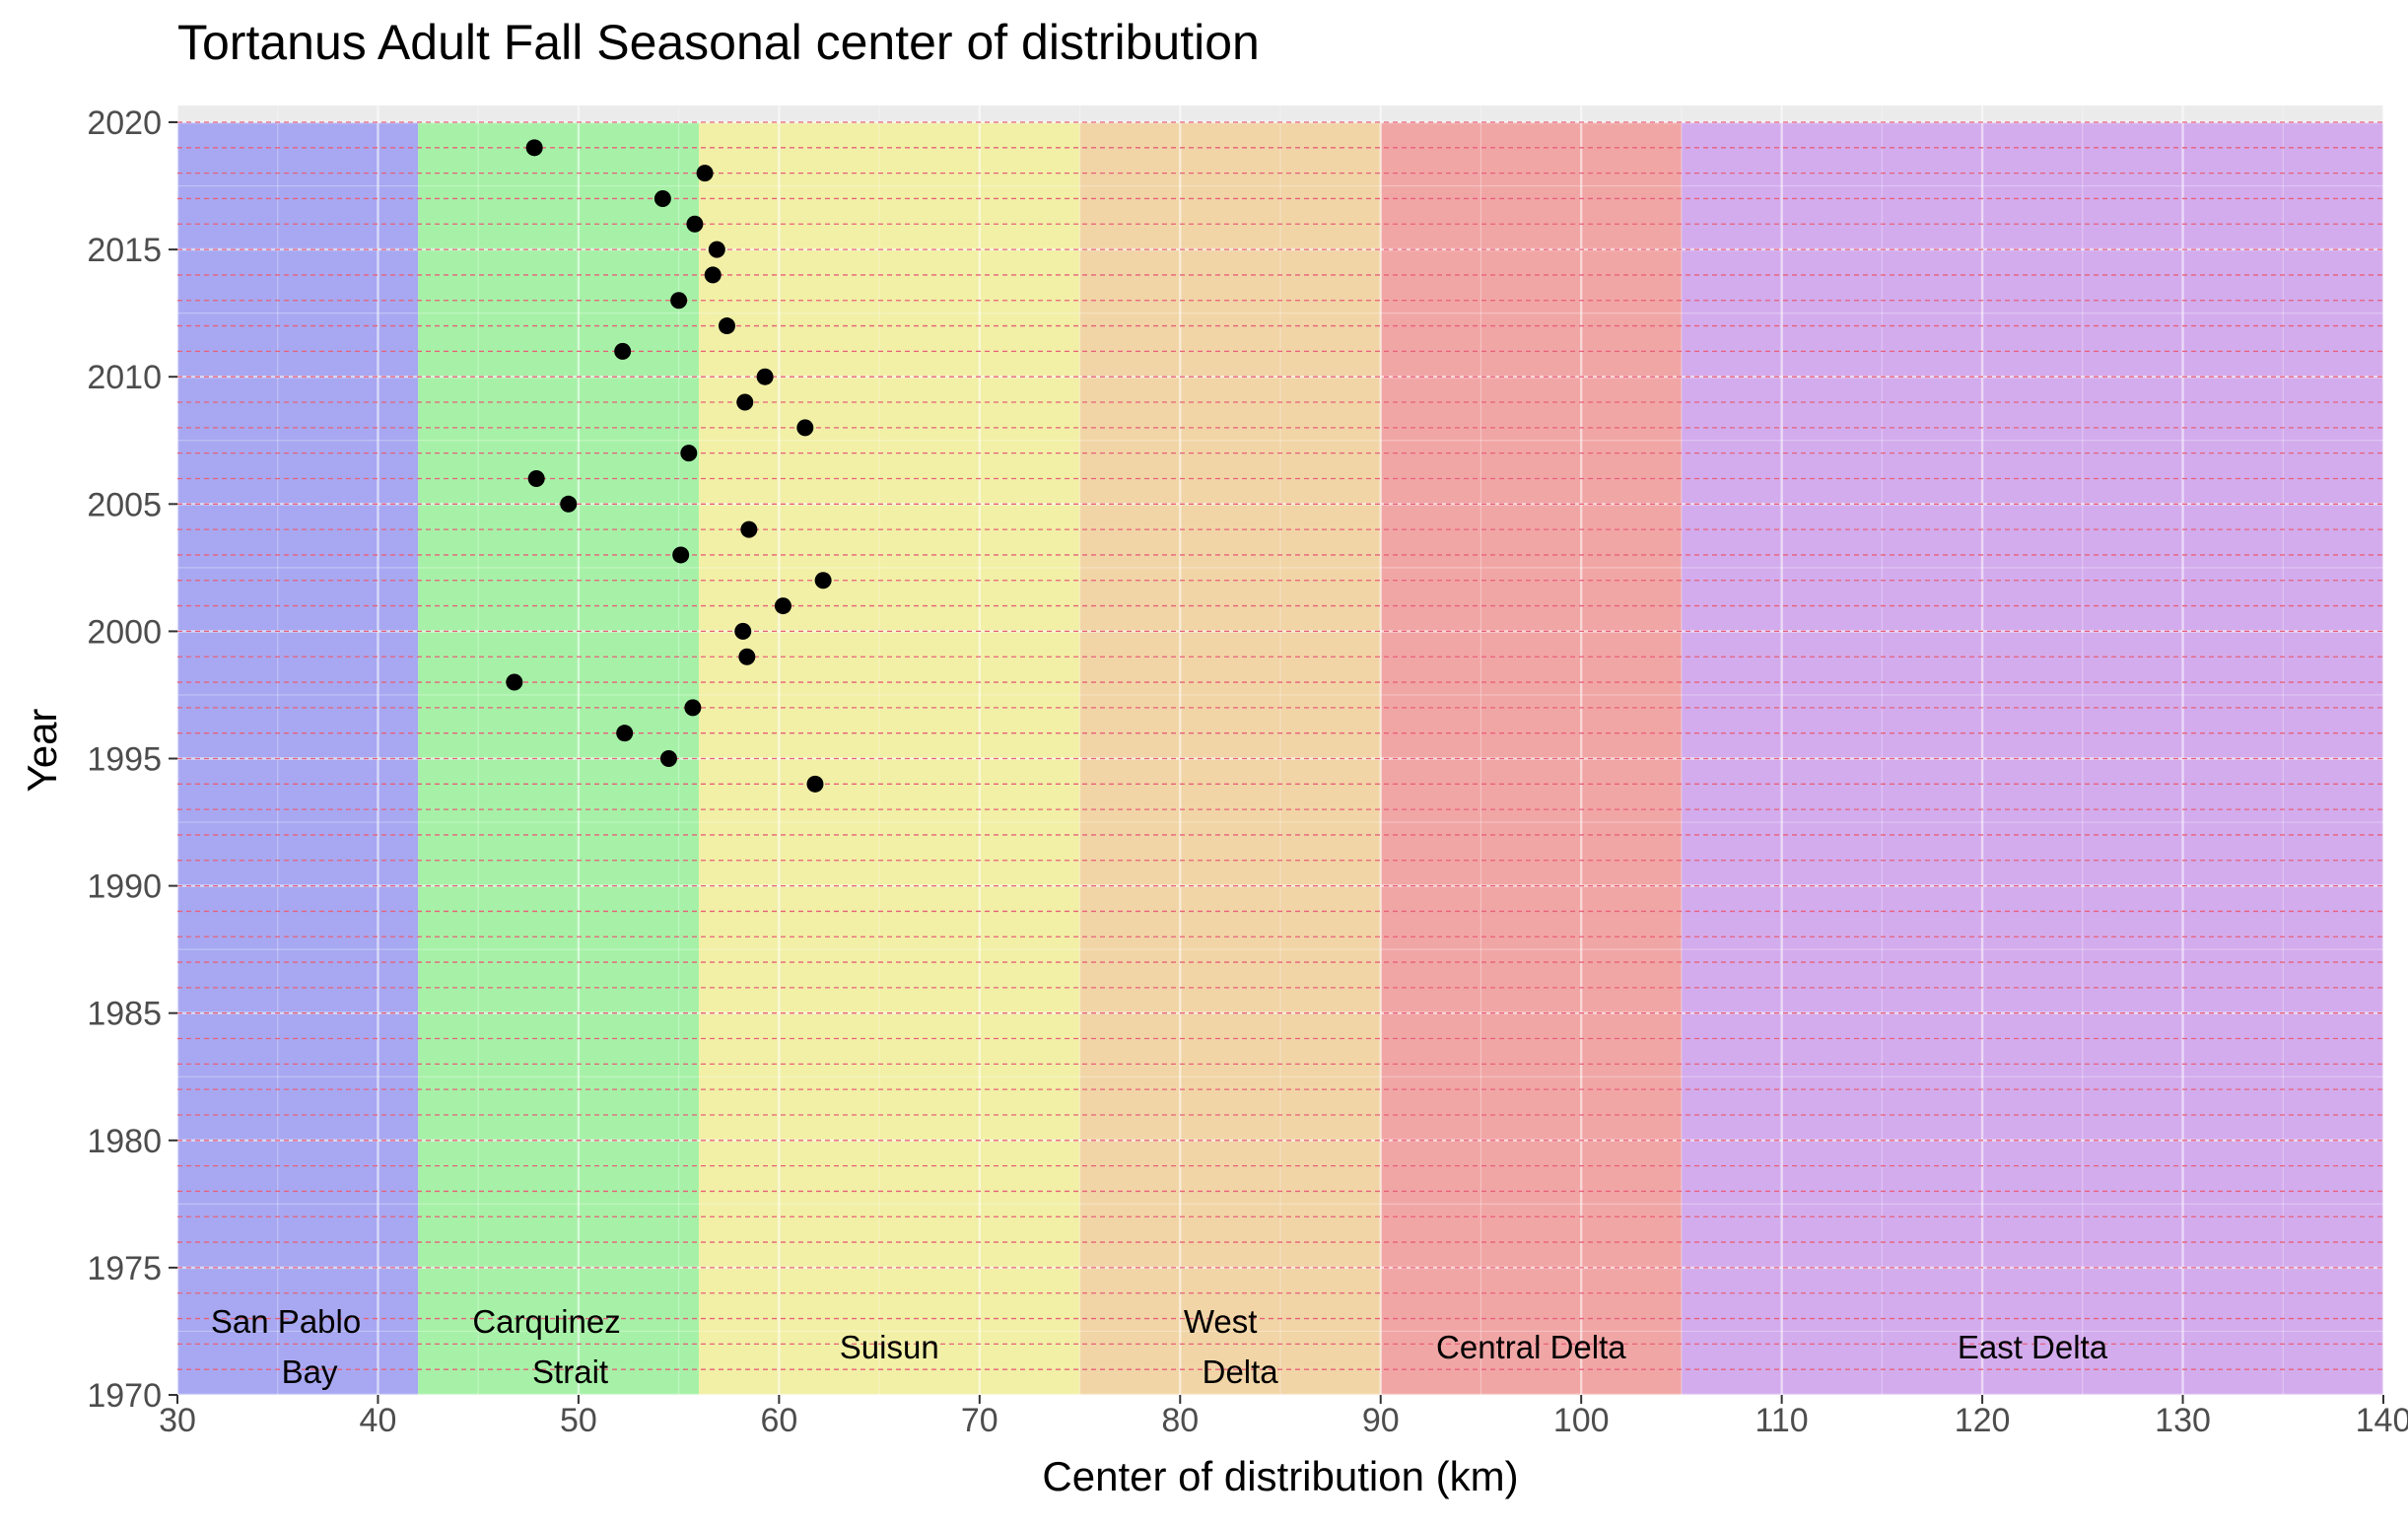 The image size is (2408, 1527). Describe the element at coordinates (124, 250) in the screenshot. I see `y-tick-label-2015: 2015` at that location.